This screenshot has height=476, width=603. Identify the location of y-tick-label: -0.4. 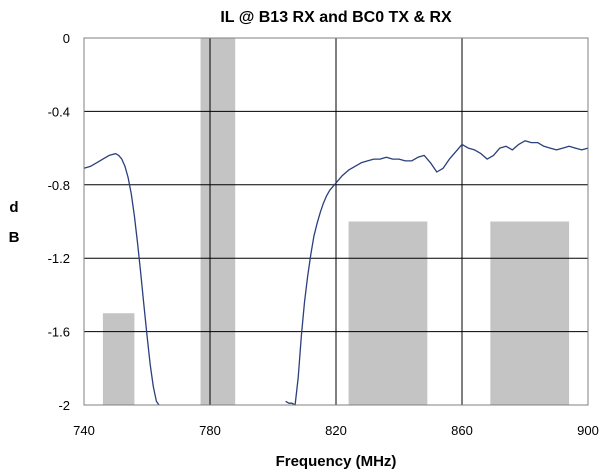
(59, 111).